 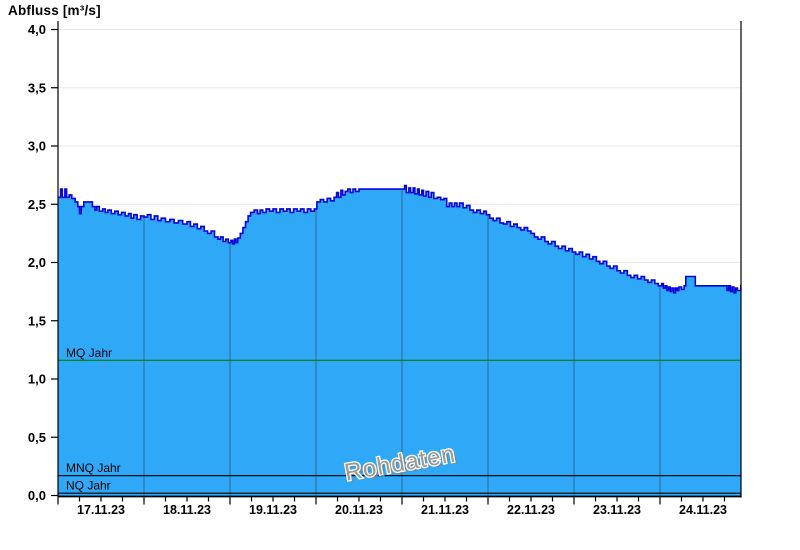 I want to click on x-tick-label: 21.11.23, so click(x=445, y=510).